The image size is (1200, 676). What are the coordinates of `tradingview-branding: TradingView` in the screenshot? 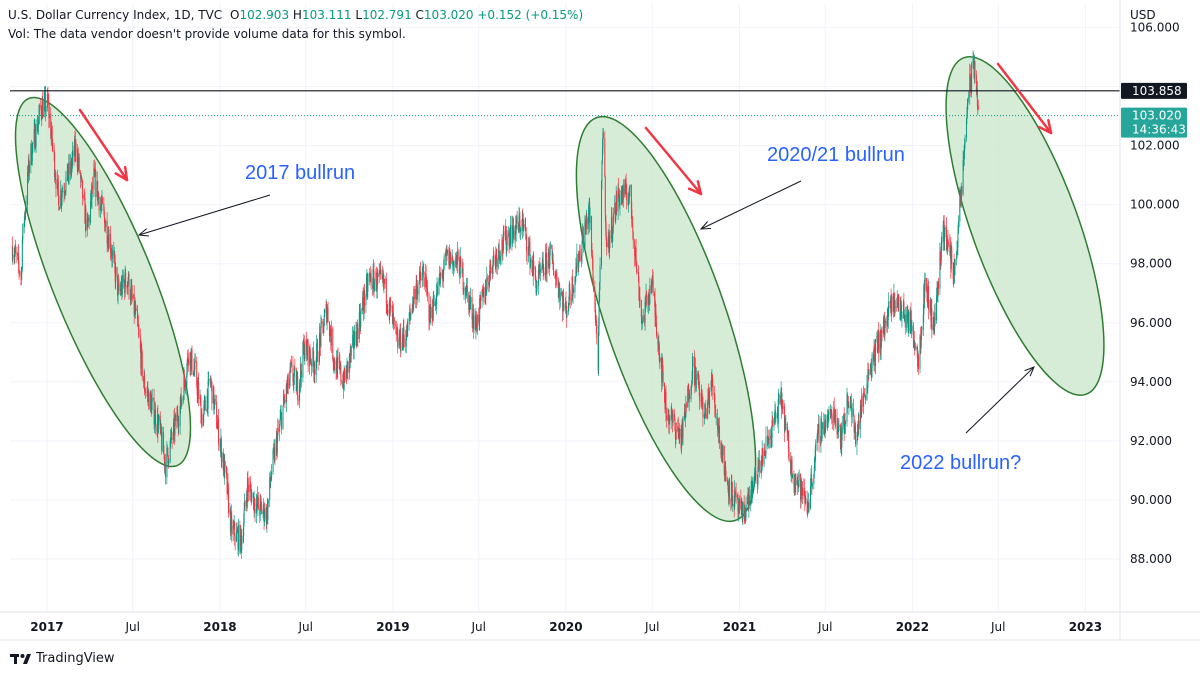 It's located at (62, 658).